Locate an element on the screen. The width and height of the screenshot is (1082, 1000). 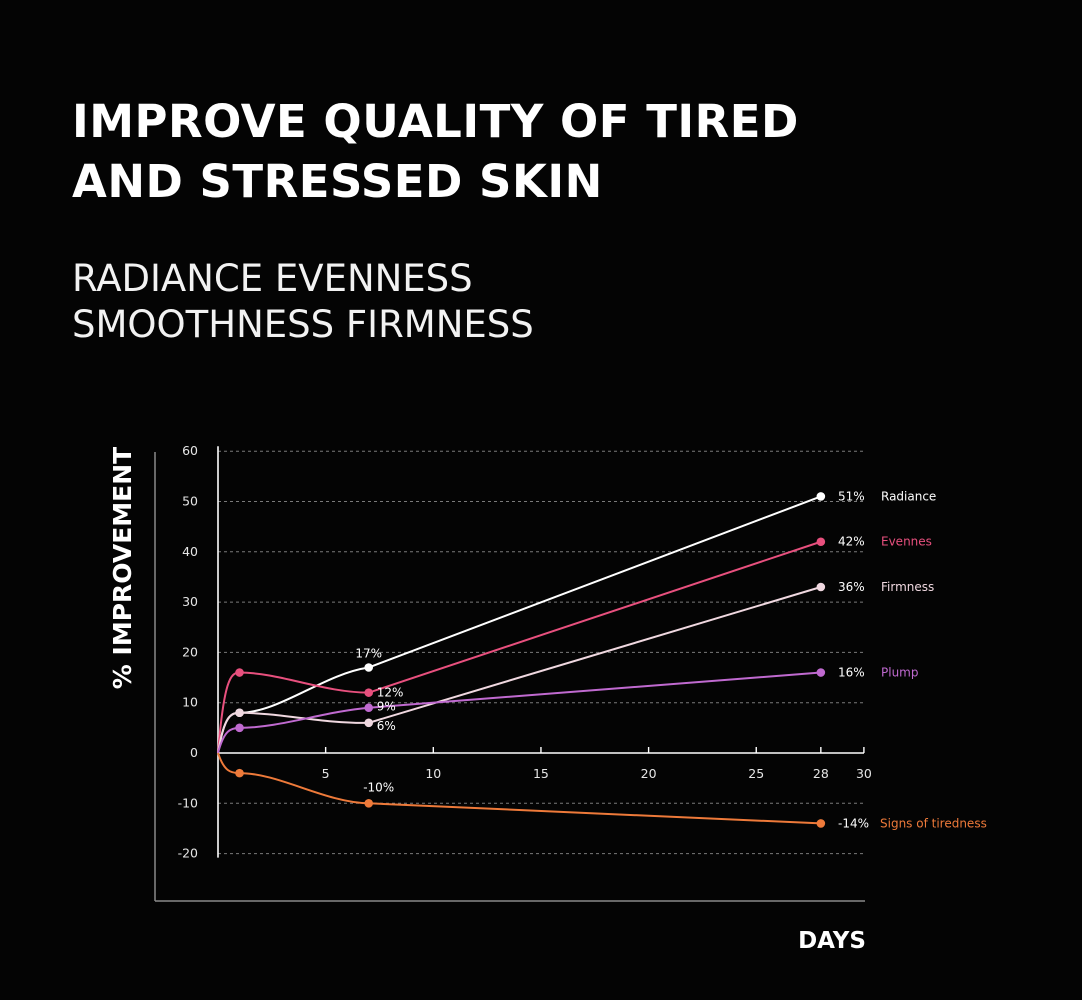
series-line-plump is located at coordinates (519, 712).